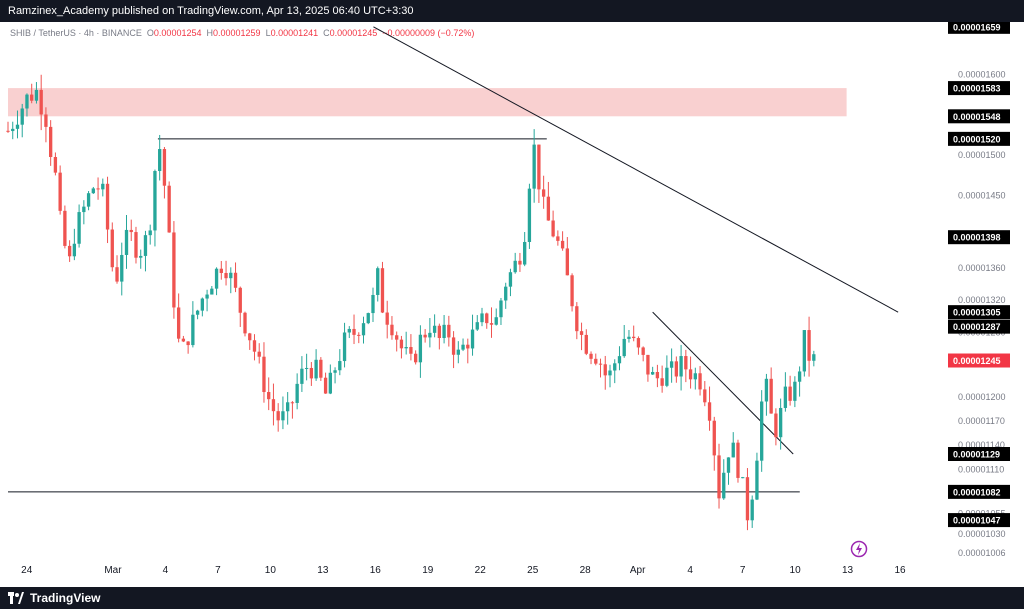  What do you see at coordinates (982, 300) in the screenshot?
I see `y-tick-label: 0.00001320` at bounding box center [982, 300].